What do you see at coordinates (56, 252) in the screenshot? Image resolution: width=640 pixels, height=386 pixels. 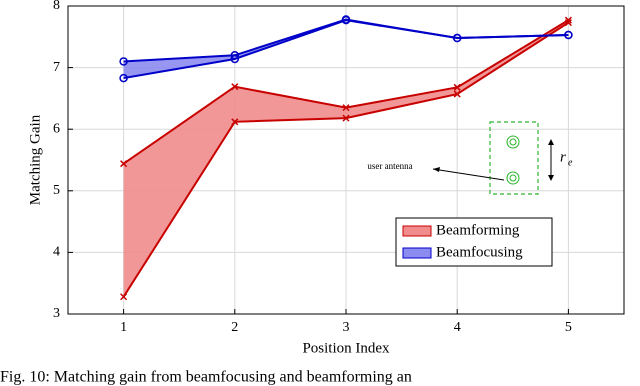 I see `y-tick-label: 4` at bounding box center [56, 252].